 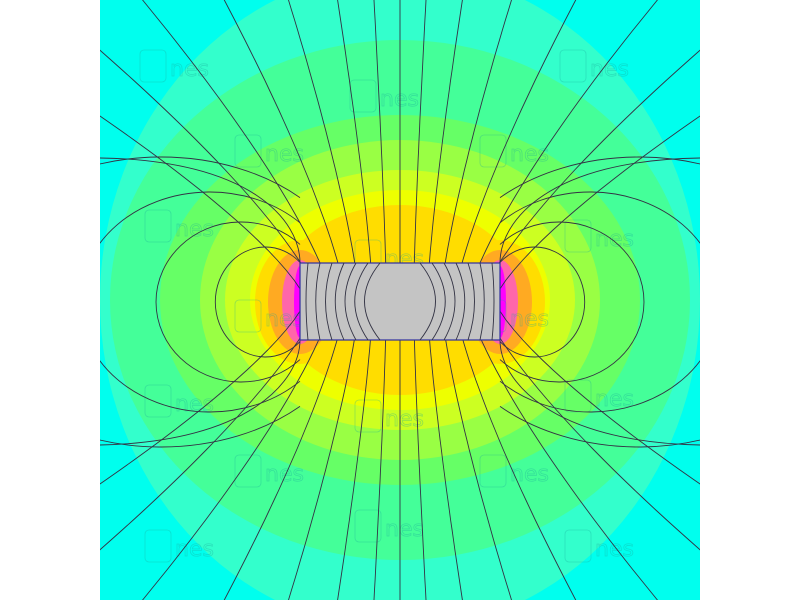 I want to click on inner-field-lines, so click(x=400, y=301).